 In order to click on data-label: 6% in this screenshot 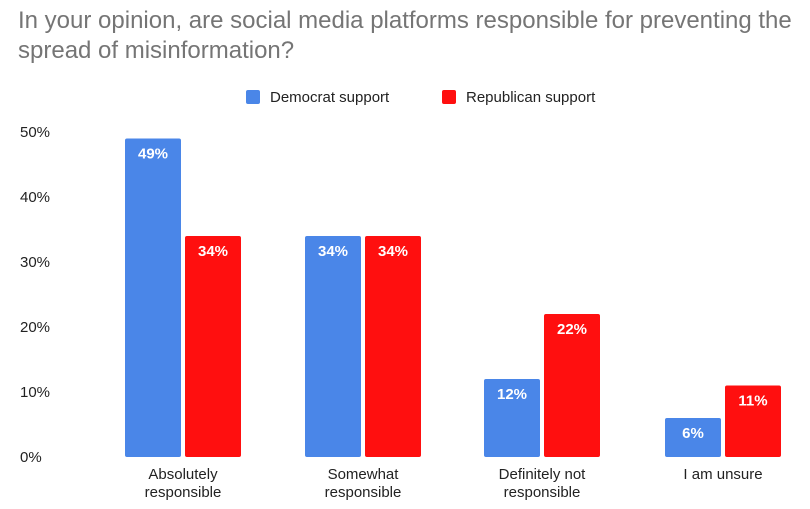, I will do `click(693, 433)`.